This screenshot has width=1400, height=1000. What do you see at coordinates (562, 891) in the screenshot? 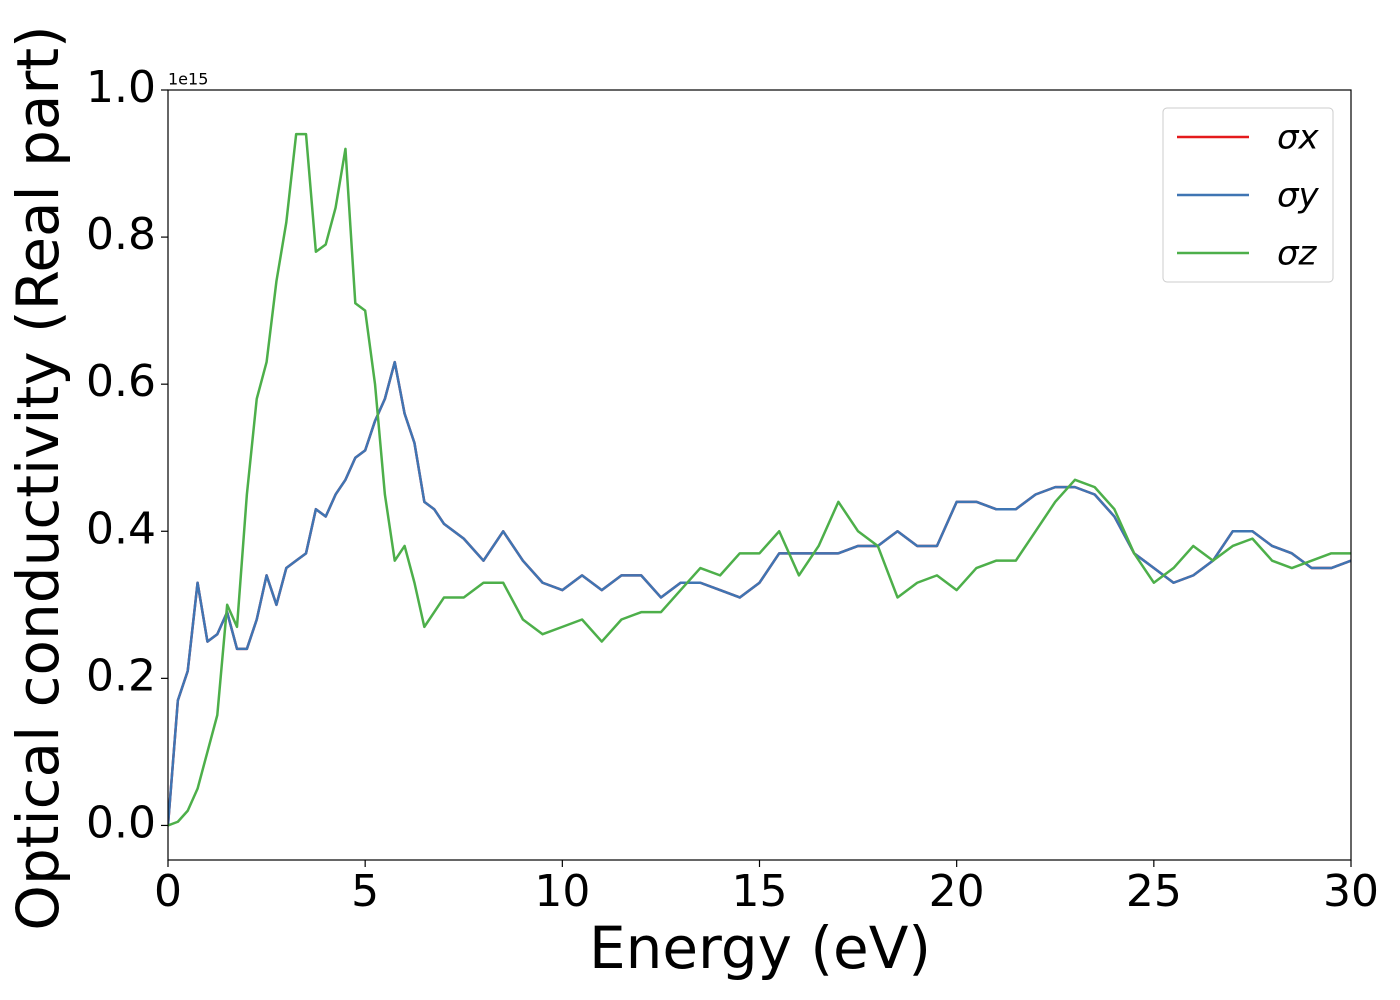
I see `x-tick-label: 10` at bounding box center [562, 891].